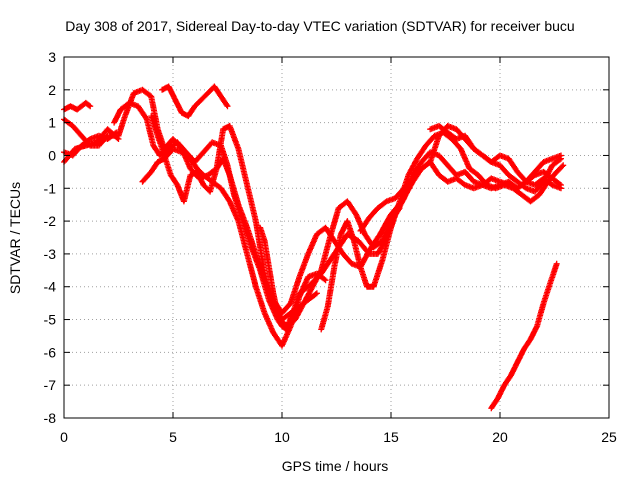  Describe the element at coordinates (500, 437) in the screenshot. I see `x-tick-label: 20` at that location.